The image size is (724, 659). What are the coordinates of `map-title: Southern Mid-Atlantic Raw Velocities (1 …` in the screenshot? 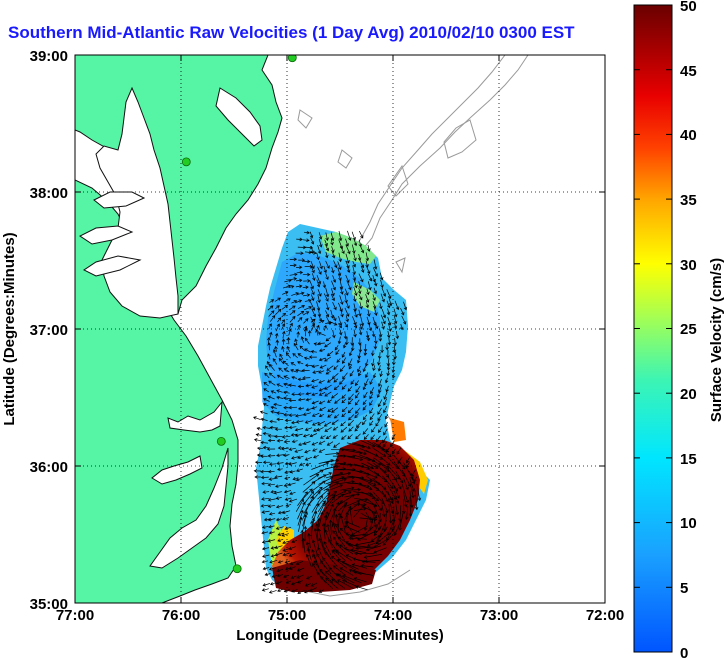 It's located at (291, 32).